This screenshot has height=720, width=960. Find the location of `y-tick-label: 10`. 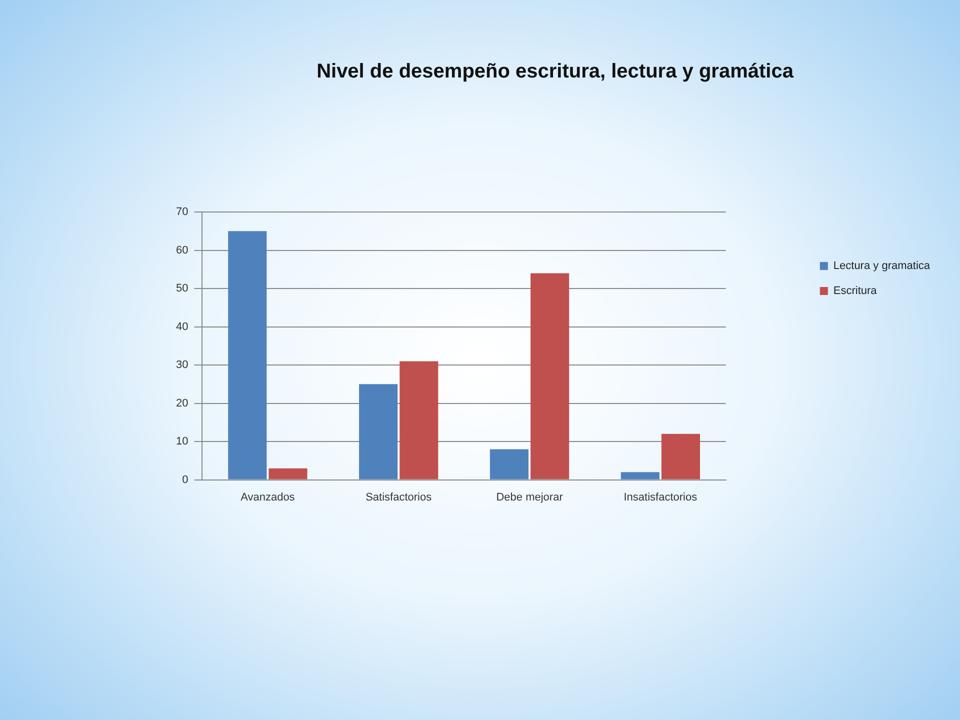

y-tick-label: 10 is located at coordinates (182, 442).